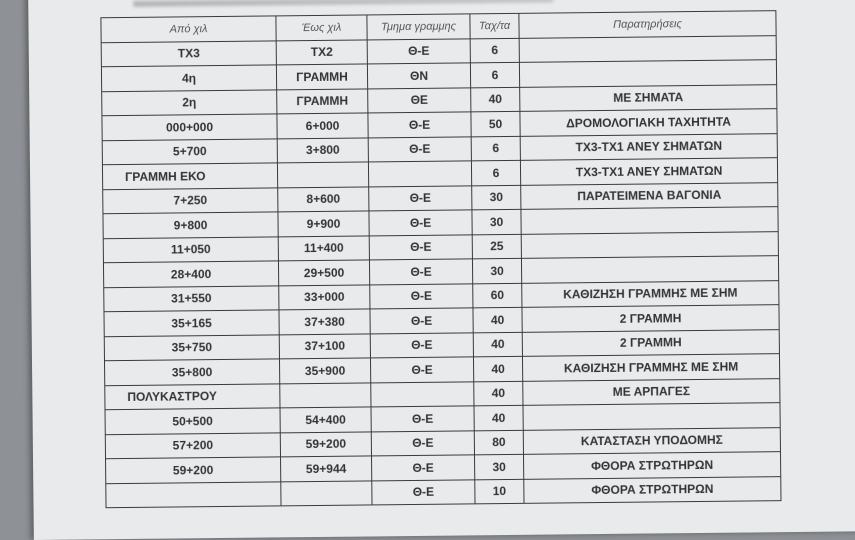  What do you see at coordinates (652, 441) in the screenshot?
I see `cell-remarks: ΚΑΤΑΣΤΑΣΗ ΥΠΟΔΟΜΗΣ` at bounding box center [652, 441].